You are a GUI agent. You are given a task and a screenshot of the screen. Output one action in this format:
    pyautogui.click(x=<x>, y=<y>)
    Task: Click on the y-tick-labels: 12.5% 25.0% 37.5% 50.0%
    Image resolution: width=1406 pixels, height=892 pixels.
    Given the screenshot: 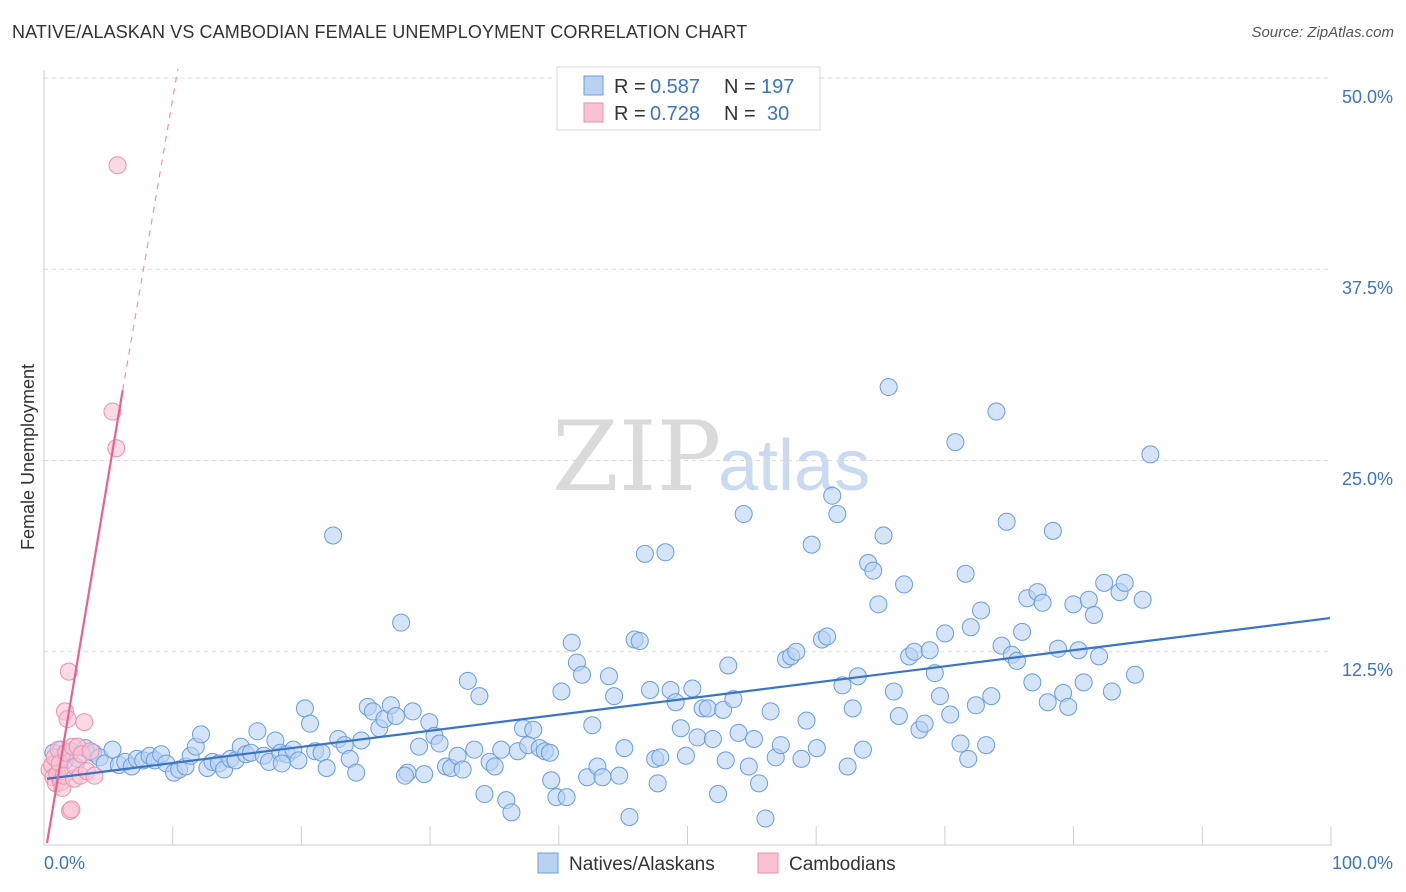 What is the action you would take?
    pyautogui.click(x=1367, y=383)
    